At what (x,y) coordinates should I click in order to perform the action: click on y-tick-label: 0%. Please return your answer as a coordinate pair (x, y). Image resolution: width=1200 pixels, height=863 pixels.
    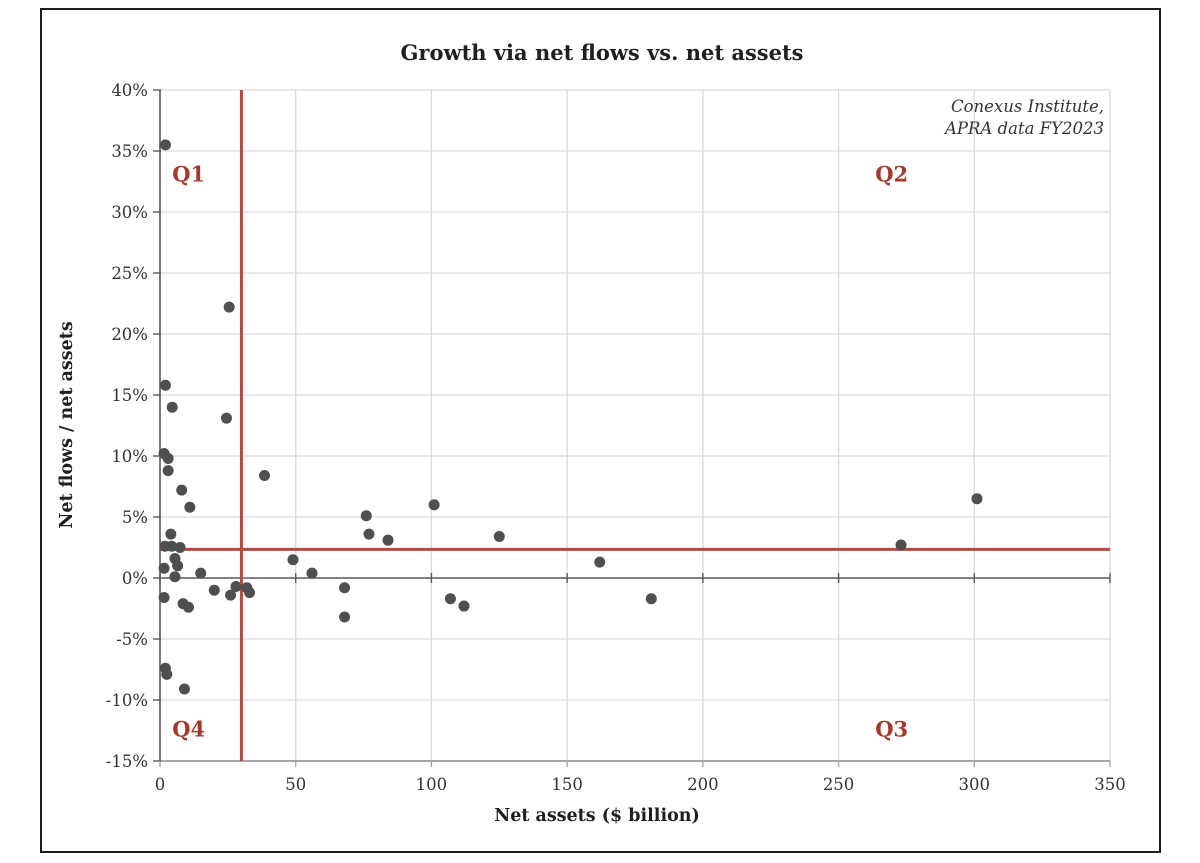
    Looking at the image, I should click on (135, 578).